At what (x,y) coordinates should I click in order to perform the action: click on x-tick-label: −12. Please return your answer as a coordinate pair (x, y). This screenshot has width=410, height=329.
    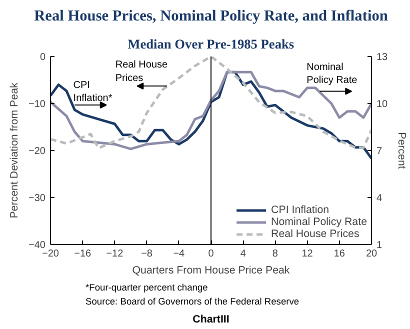
    Looking at the image, I should click on (115, 254).